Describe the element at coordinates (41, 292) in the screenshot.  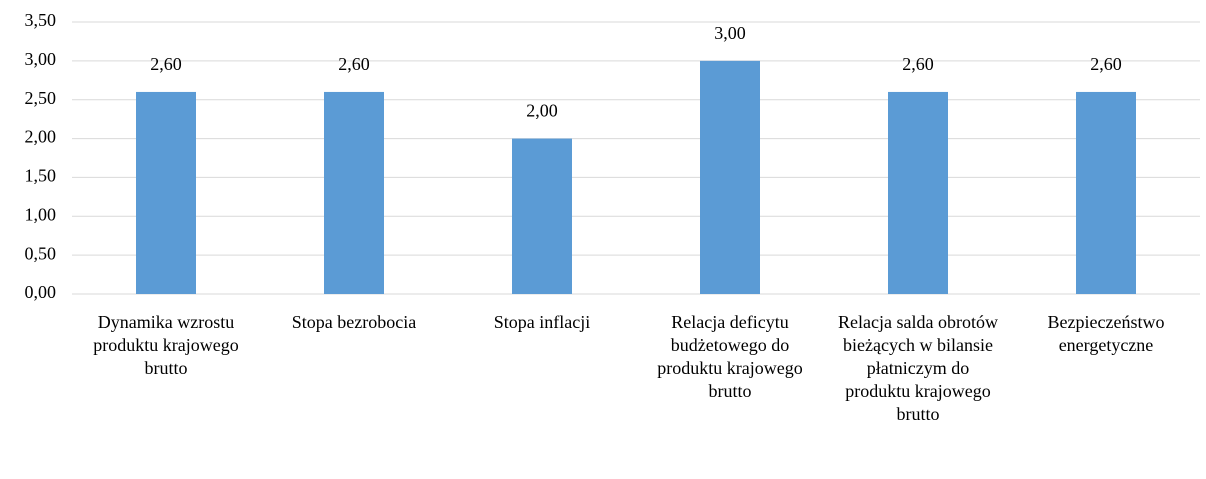
I see `y-tick-label: 0,00` at that location.